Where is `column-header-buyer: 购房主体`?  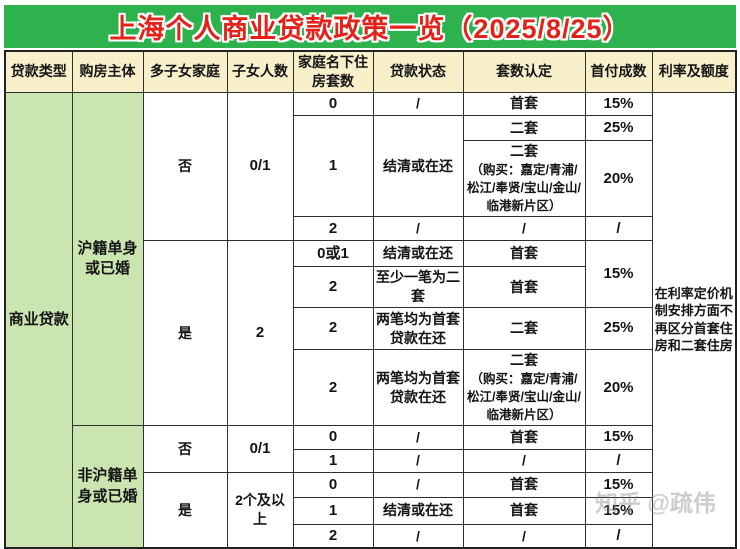
column-header-buyer: 购房主体 is located at coordinates (107, 71).